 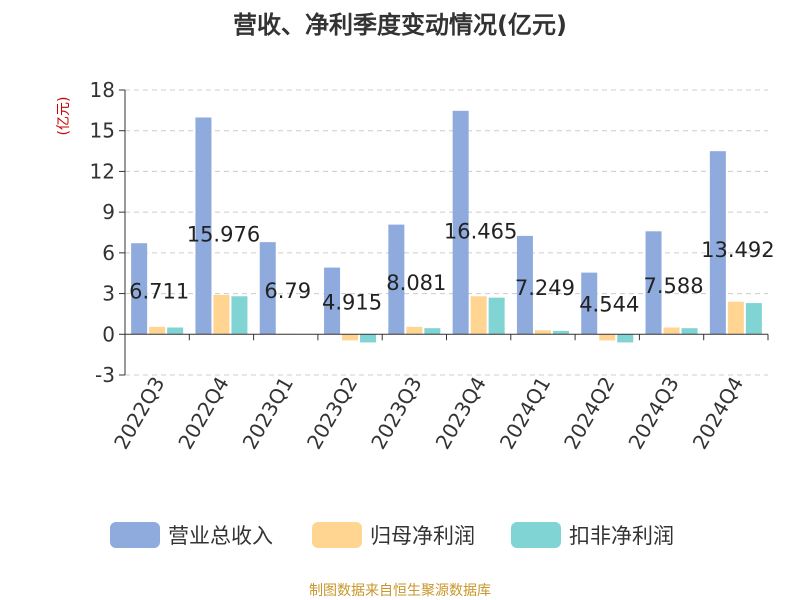 I want to click on data-label: 6.79, so click(x=287, y=291).